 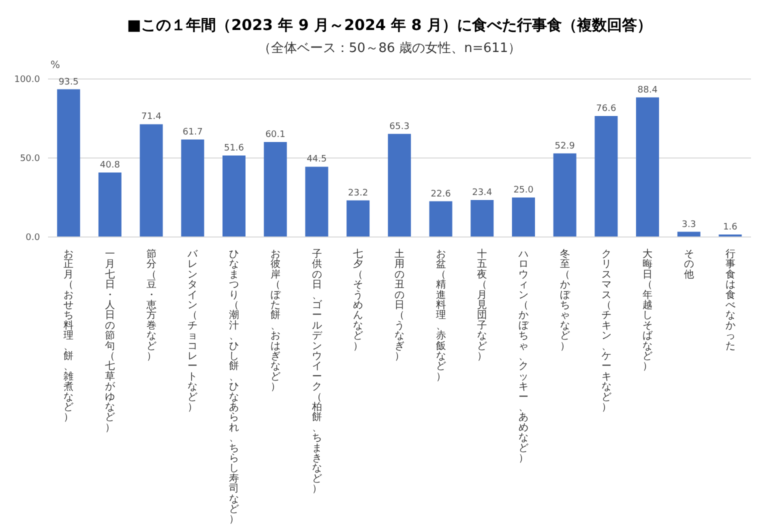 I want to click on category-label: 一月七日・人日の節句（七草がゆなど）, so click(x=110, y=341).